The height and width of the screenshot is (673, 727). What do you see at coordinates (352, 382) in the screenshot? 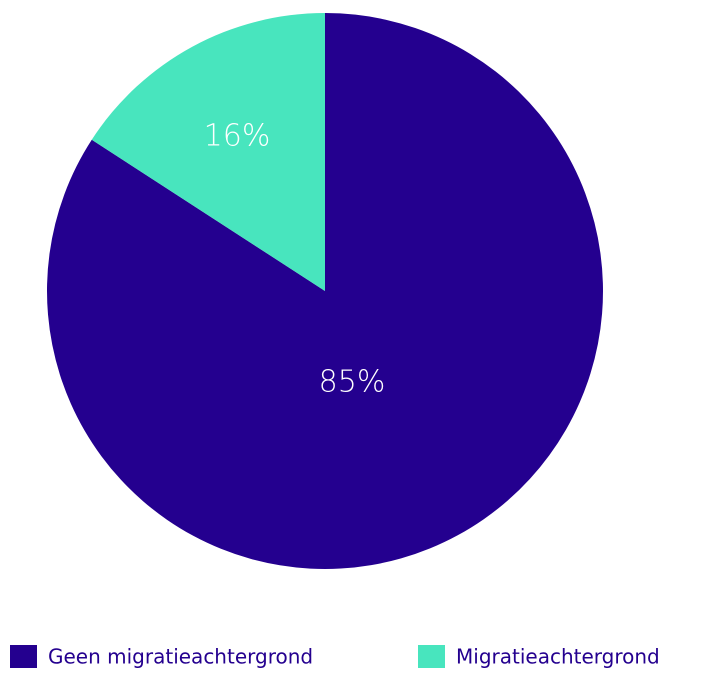
I see `value-label: 85%` at bounding box center [352, 382].